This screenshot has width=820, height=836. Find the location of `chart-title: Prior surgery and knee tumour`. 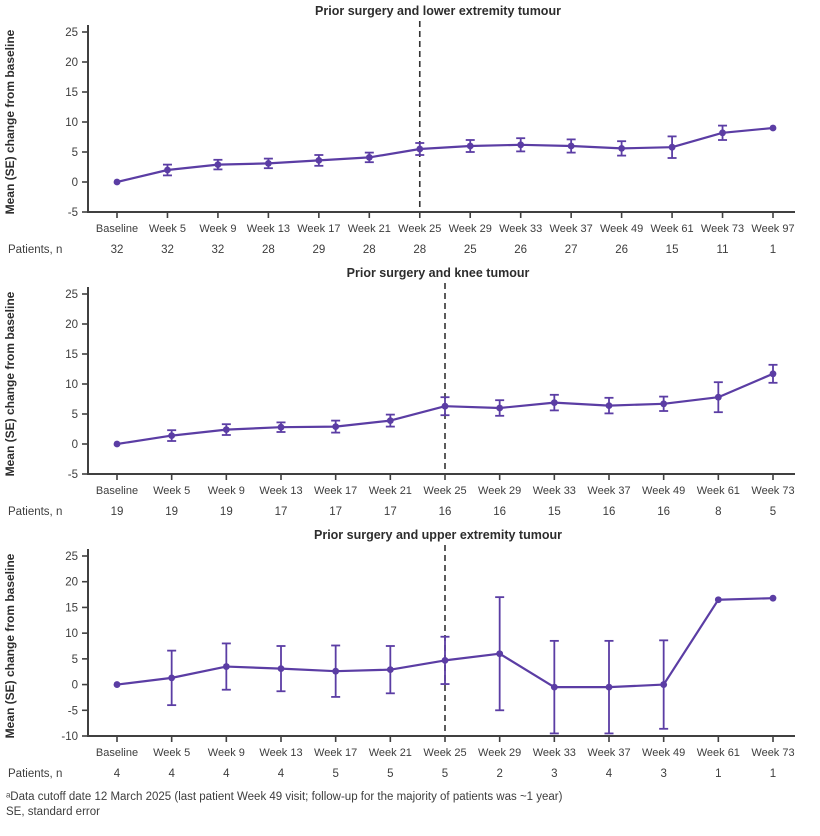

chart-title: Prior surgery and knee tumour is located at coordinates (438, 273).